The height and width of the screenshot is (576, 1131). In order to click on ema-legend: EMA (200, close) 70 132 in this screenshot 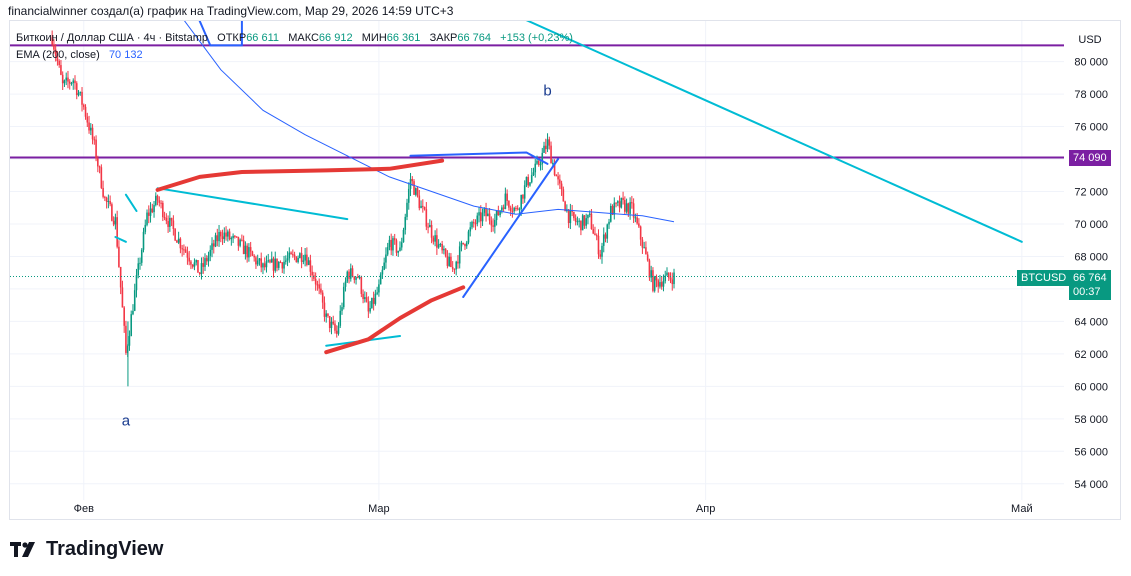, I will do `click(79, 55)`.